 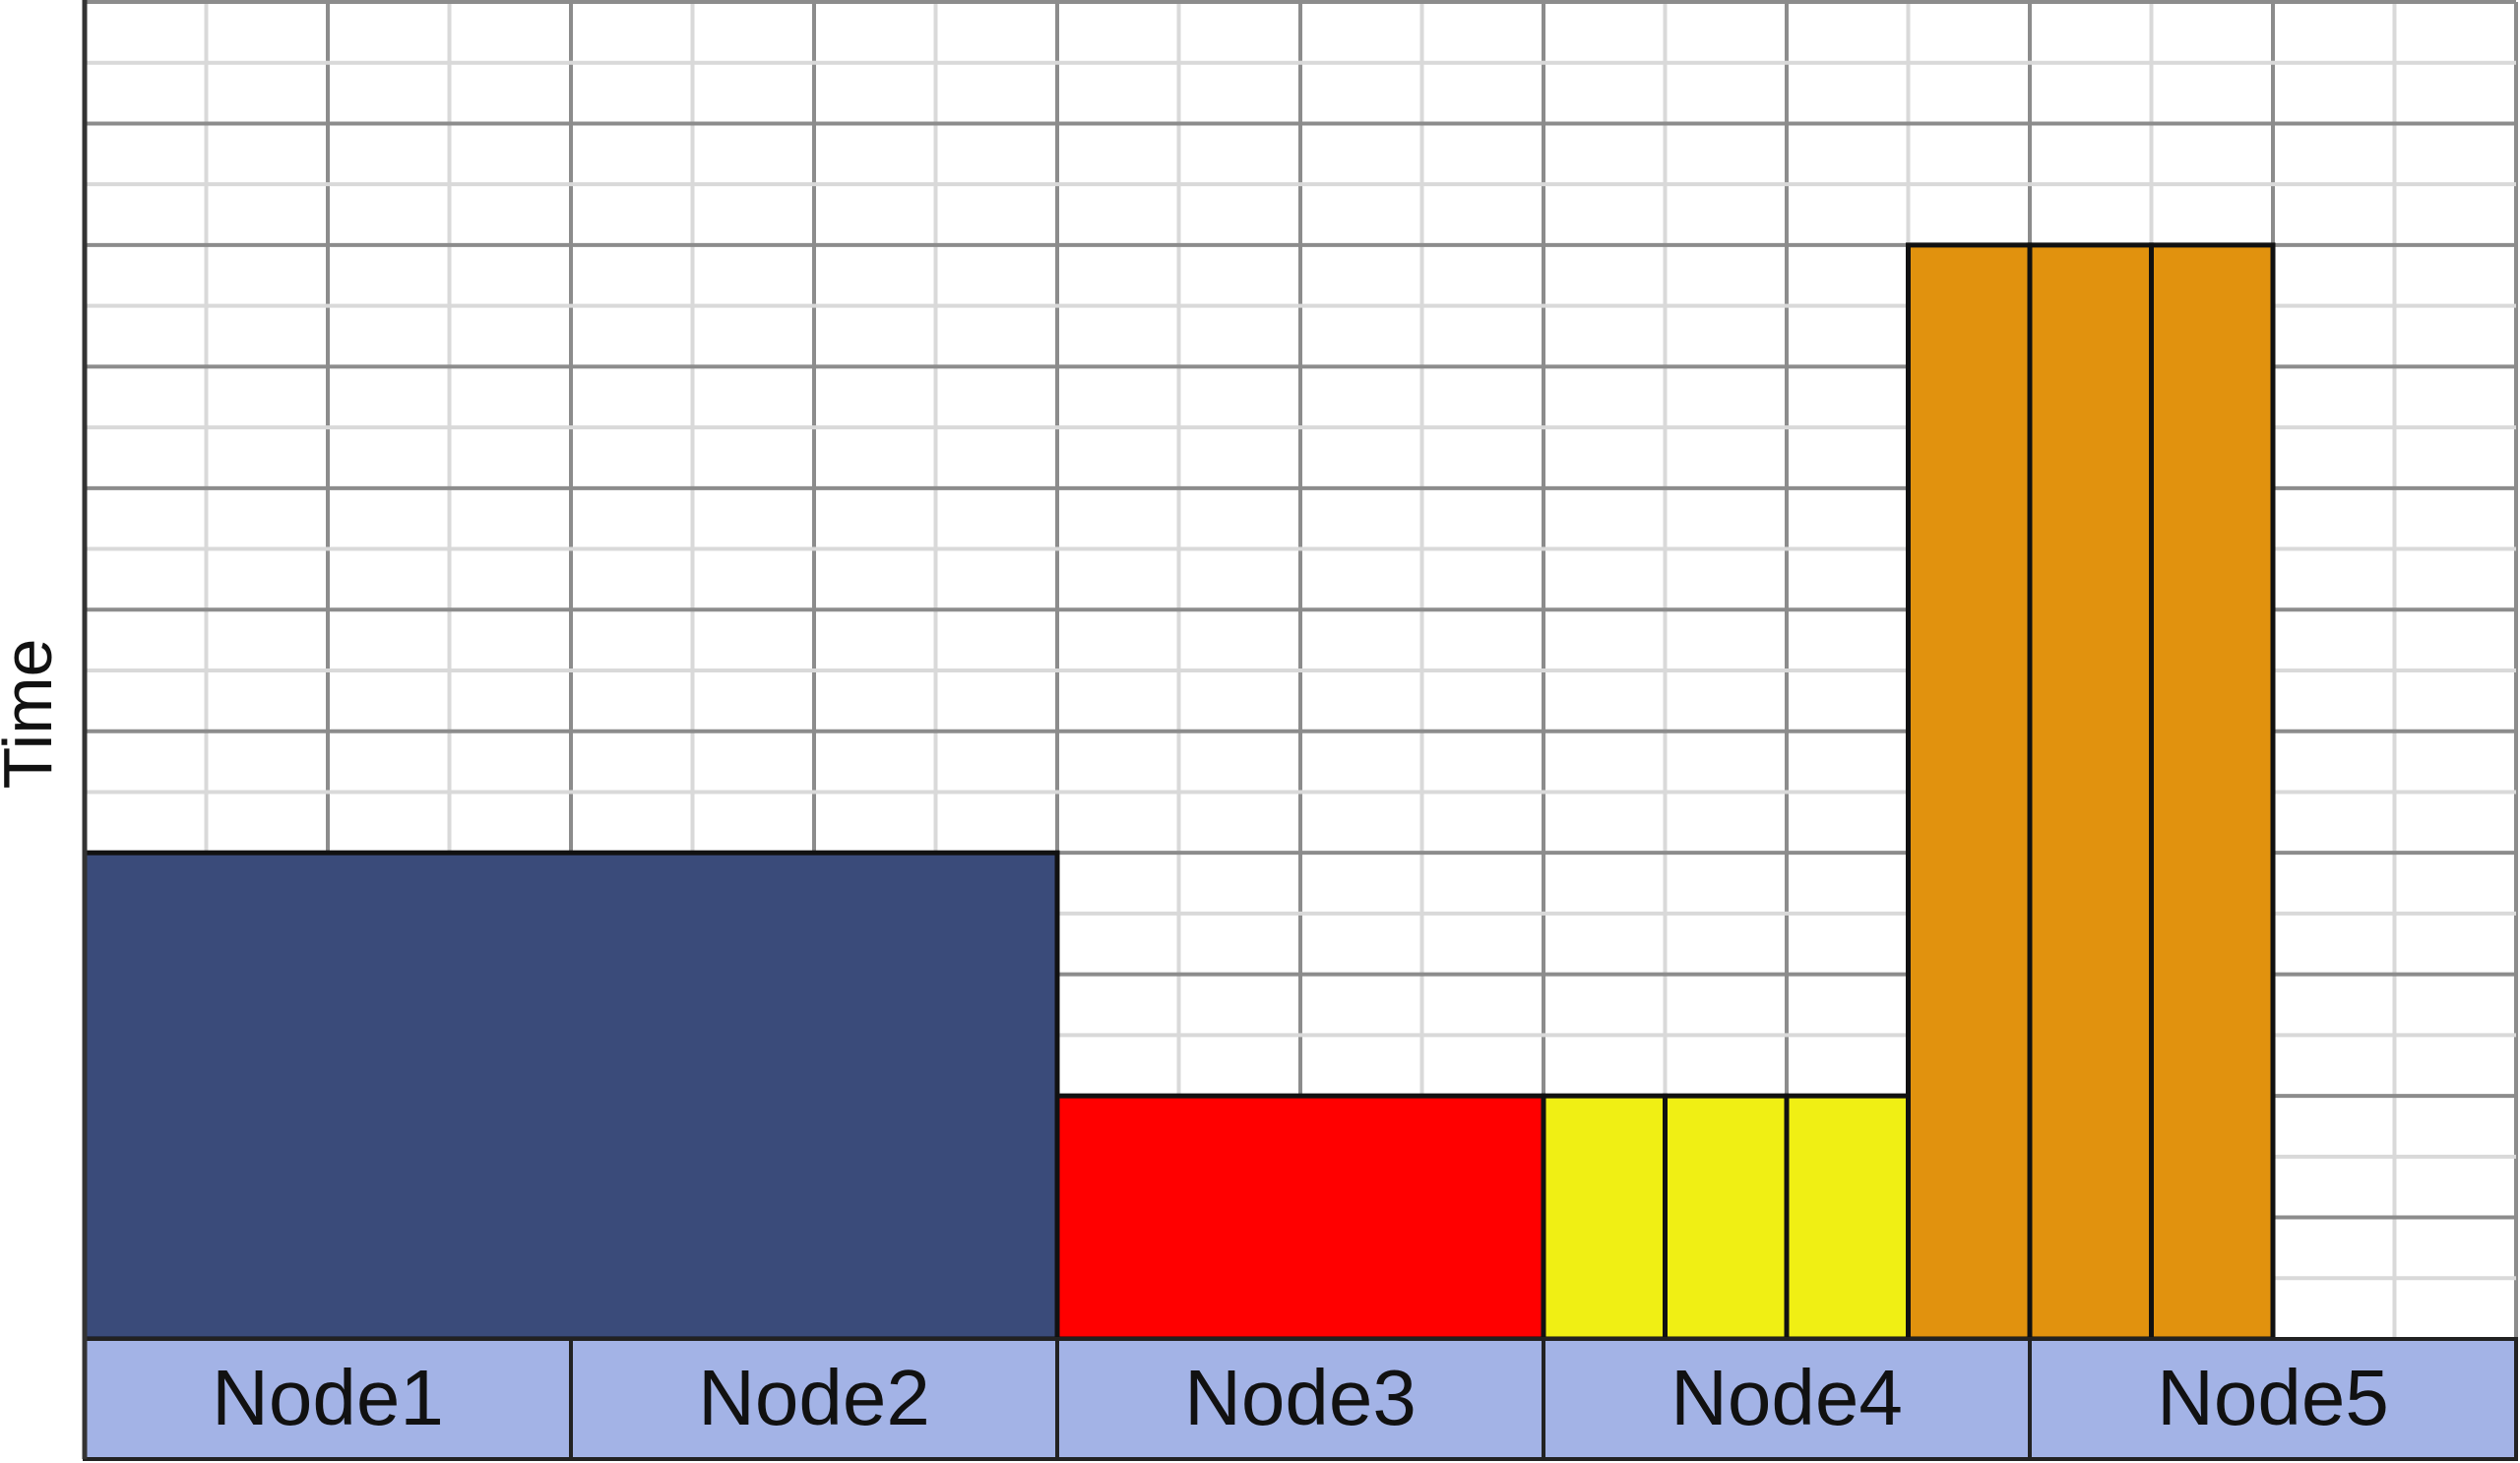 I want to click on node-band: Node1 Node2 Node3 Node4 Node5, so click(x=1300, y=1399).